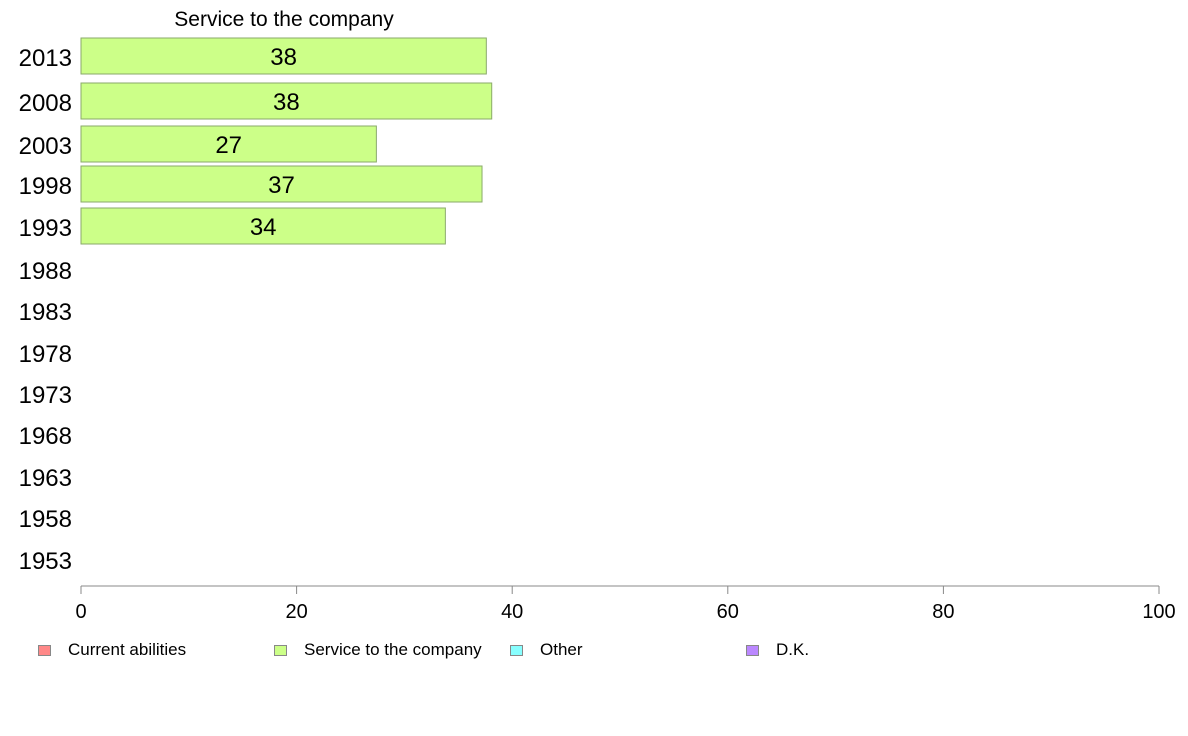  Describe the element at coordinates (45, 228) in the screenshot. I see `y-tick-label: 1993` at that location.